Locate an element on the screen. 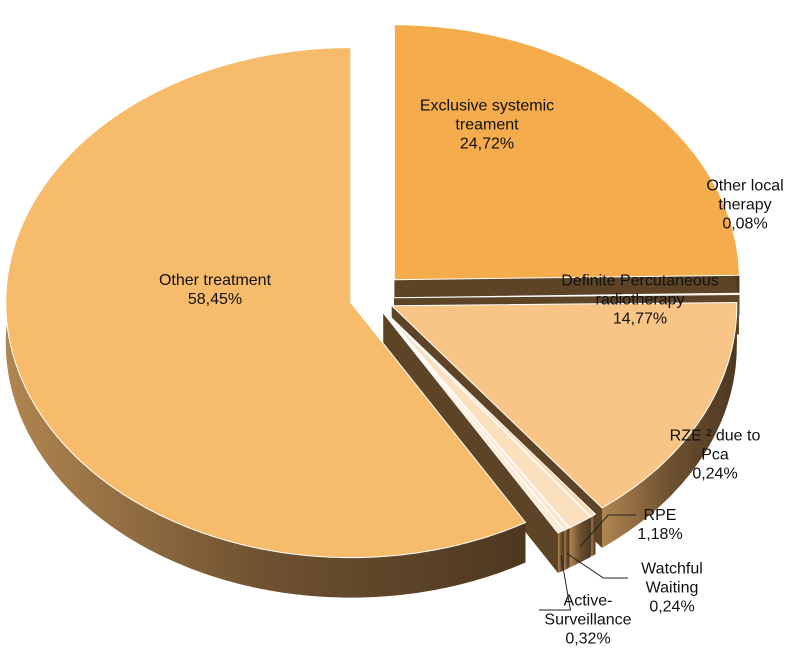 The height and width of the screenshot is (661, 811). value-label: 24,72% is located at coordinates (487, 144).